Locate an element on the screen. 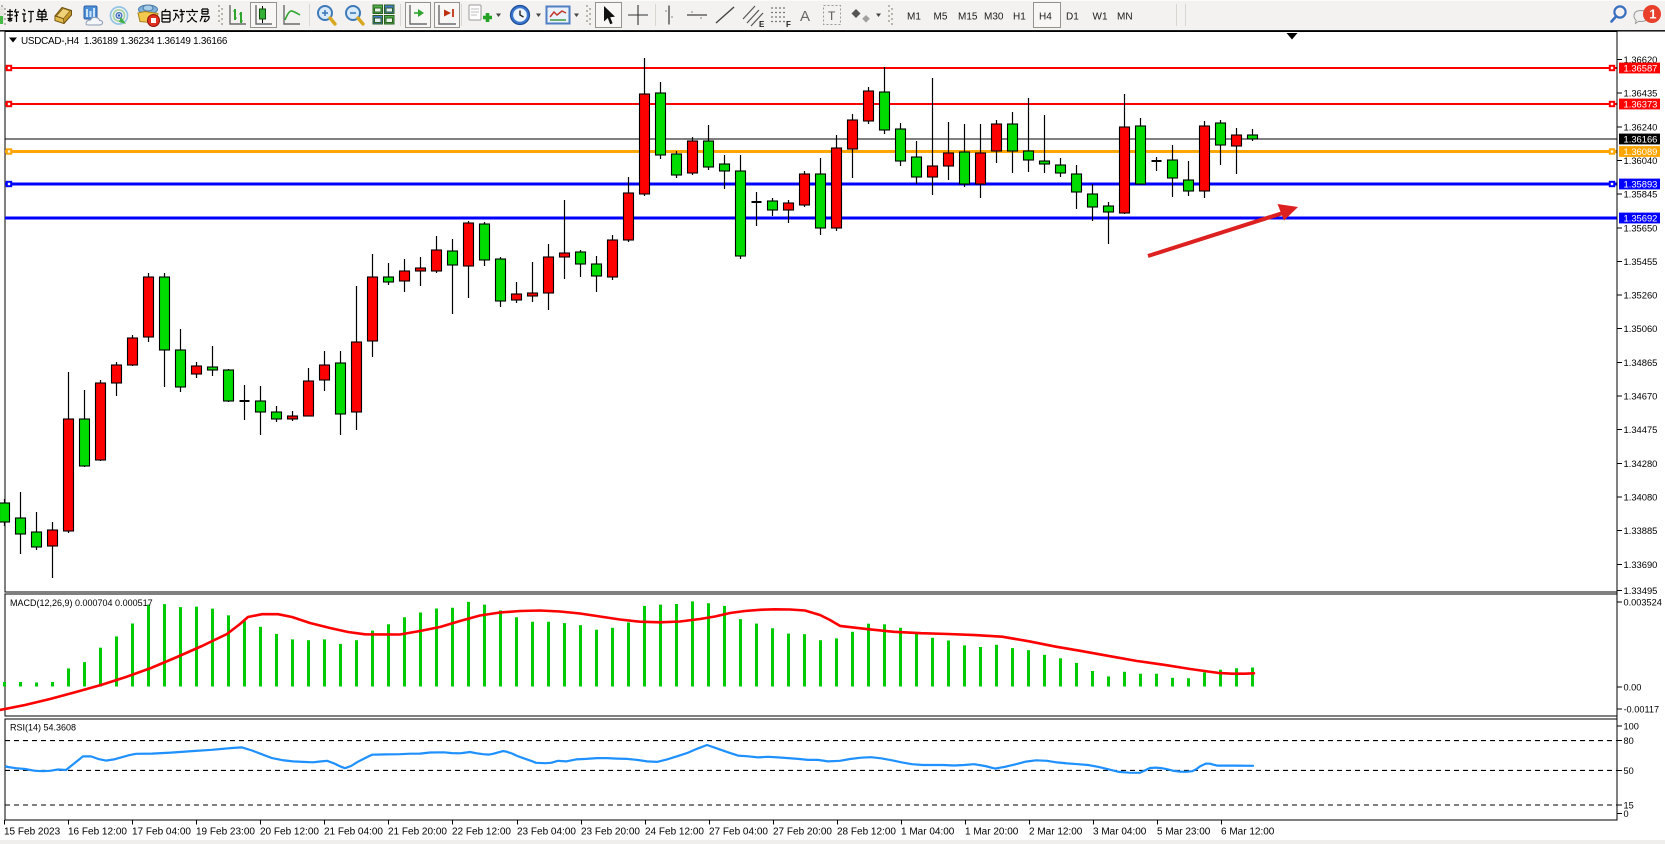 This screenshot has height=844, width=1665. svg-text: 21 Feb 04:00 is located at coordinates (353, 832).